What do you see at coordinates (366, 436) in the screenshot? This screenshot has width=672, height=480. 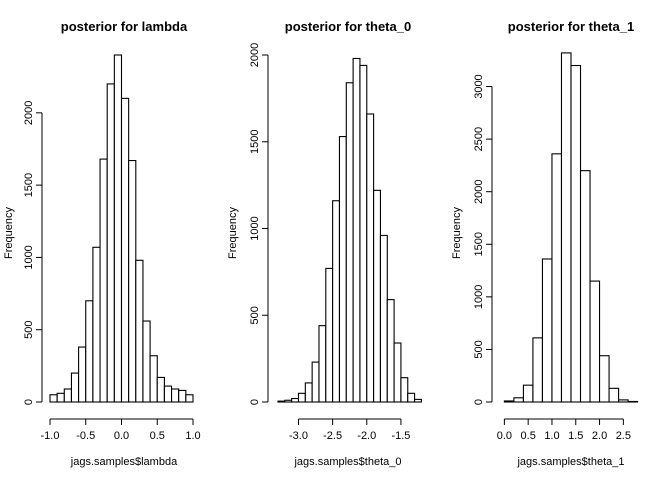 I see `x-tick-label: -2.0` at bounding box center [366, 436].